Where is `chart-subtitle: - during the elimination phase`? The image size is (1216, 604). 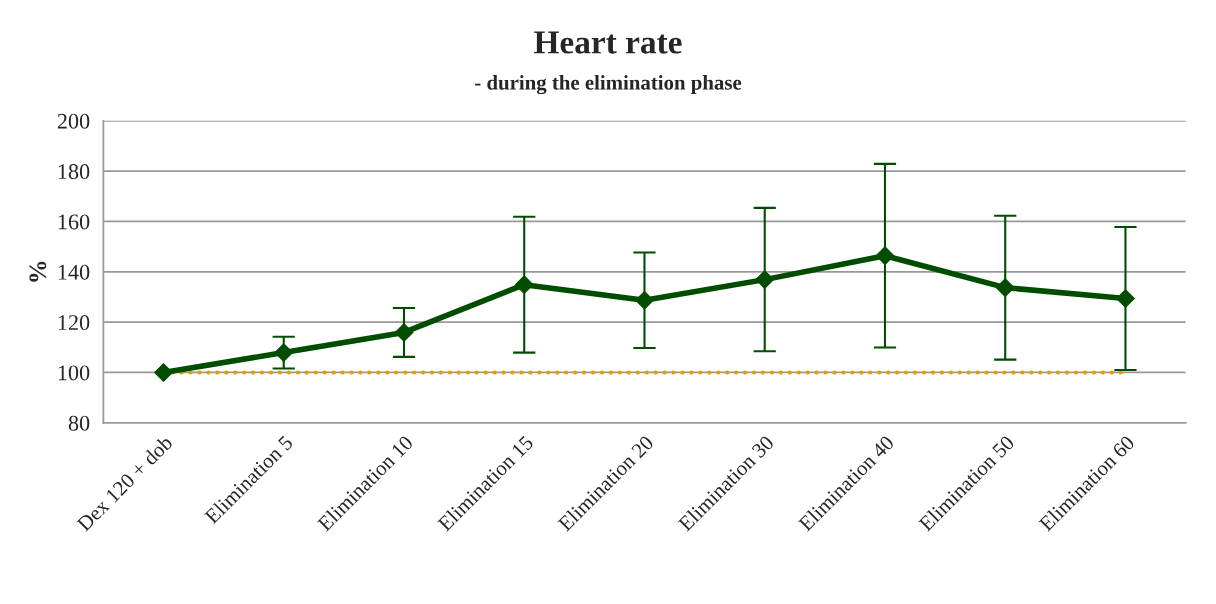 chart-subtitle: - during the elimination phase is located at coordinates (608, 85).